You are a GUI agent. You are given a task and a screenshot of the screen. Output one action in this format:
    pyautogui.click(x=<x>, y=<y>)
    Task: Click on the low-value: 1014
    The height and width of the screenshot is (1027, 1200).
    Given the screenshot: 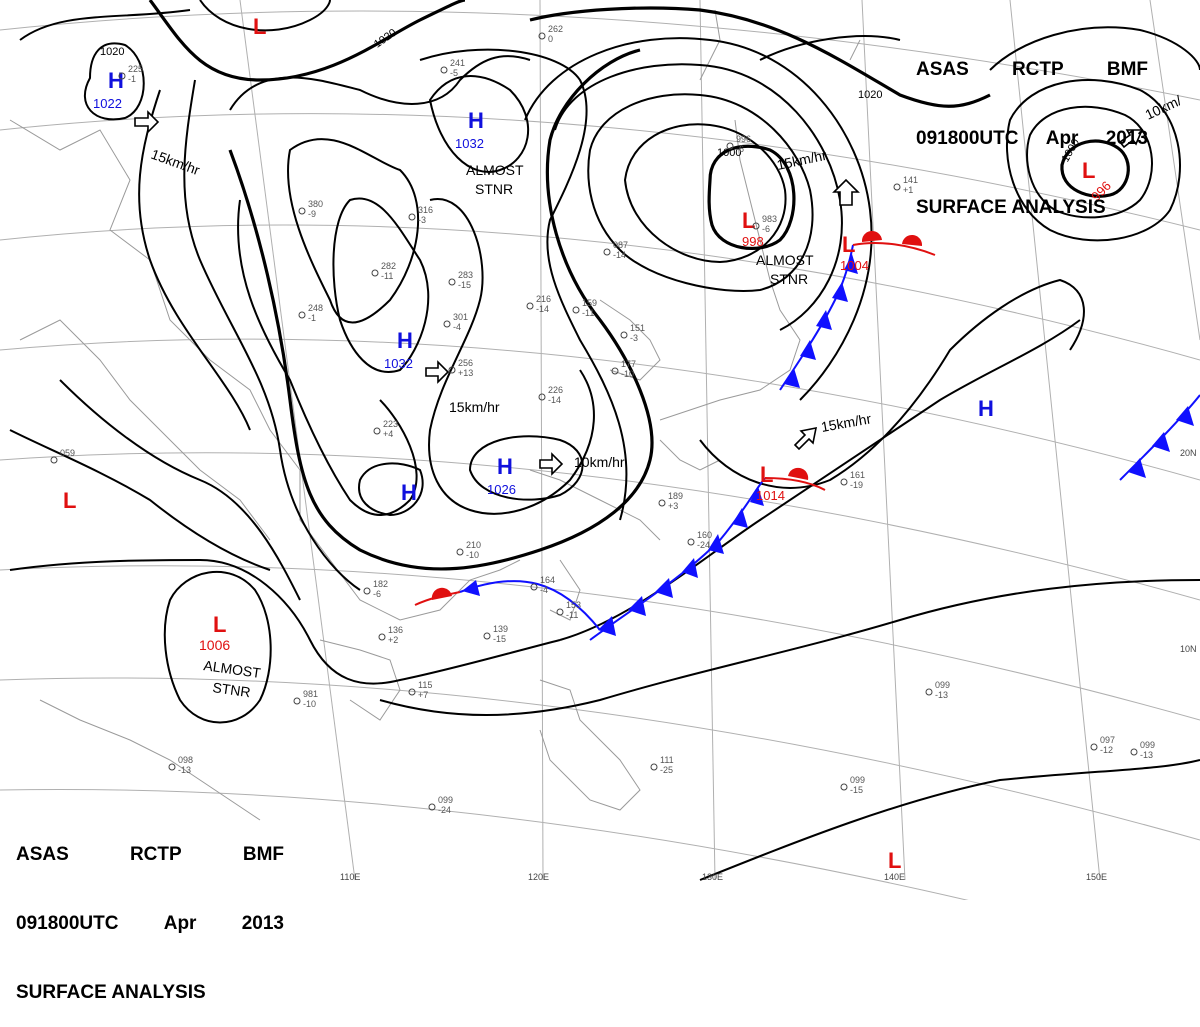 What is the action you would take?
    pyautogui.click(x=770, y=495)
    